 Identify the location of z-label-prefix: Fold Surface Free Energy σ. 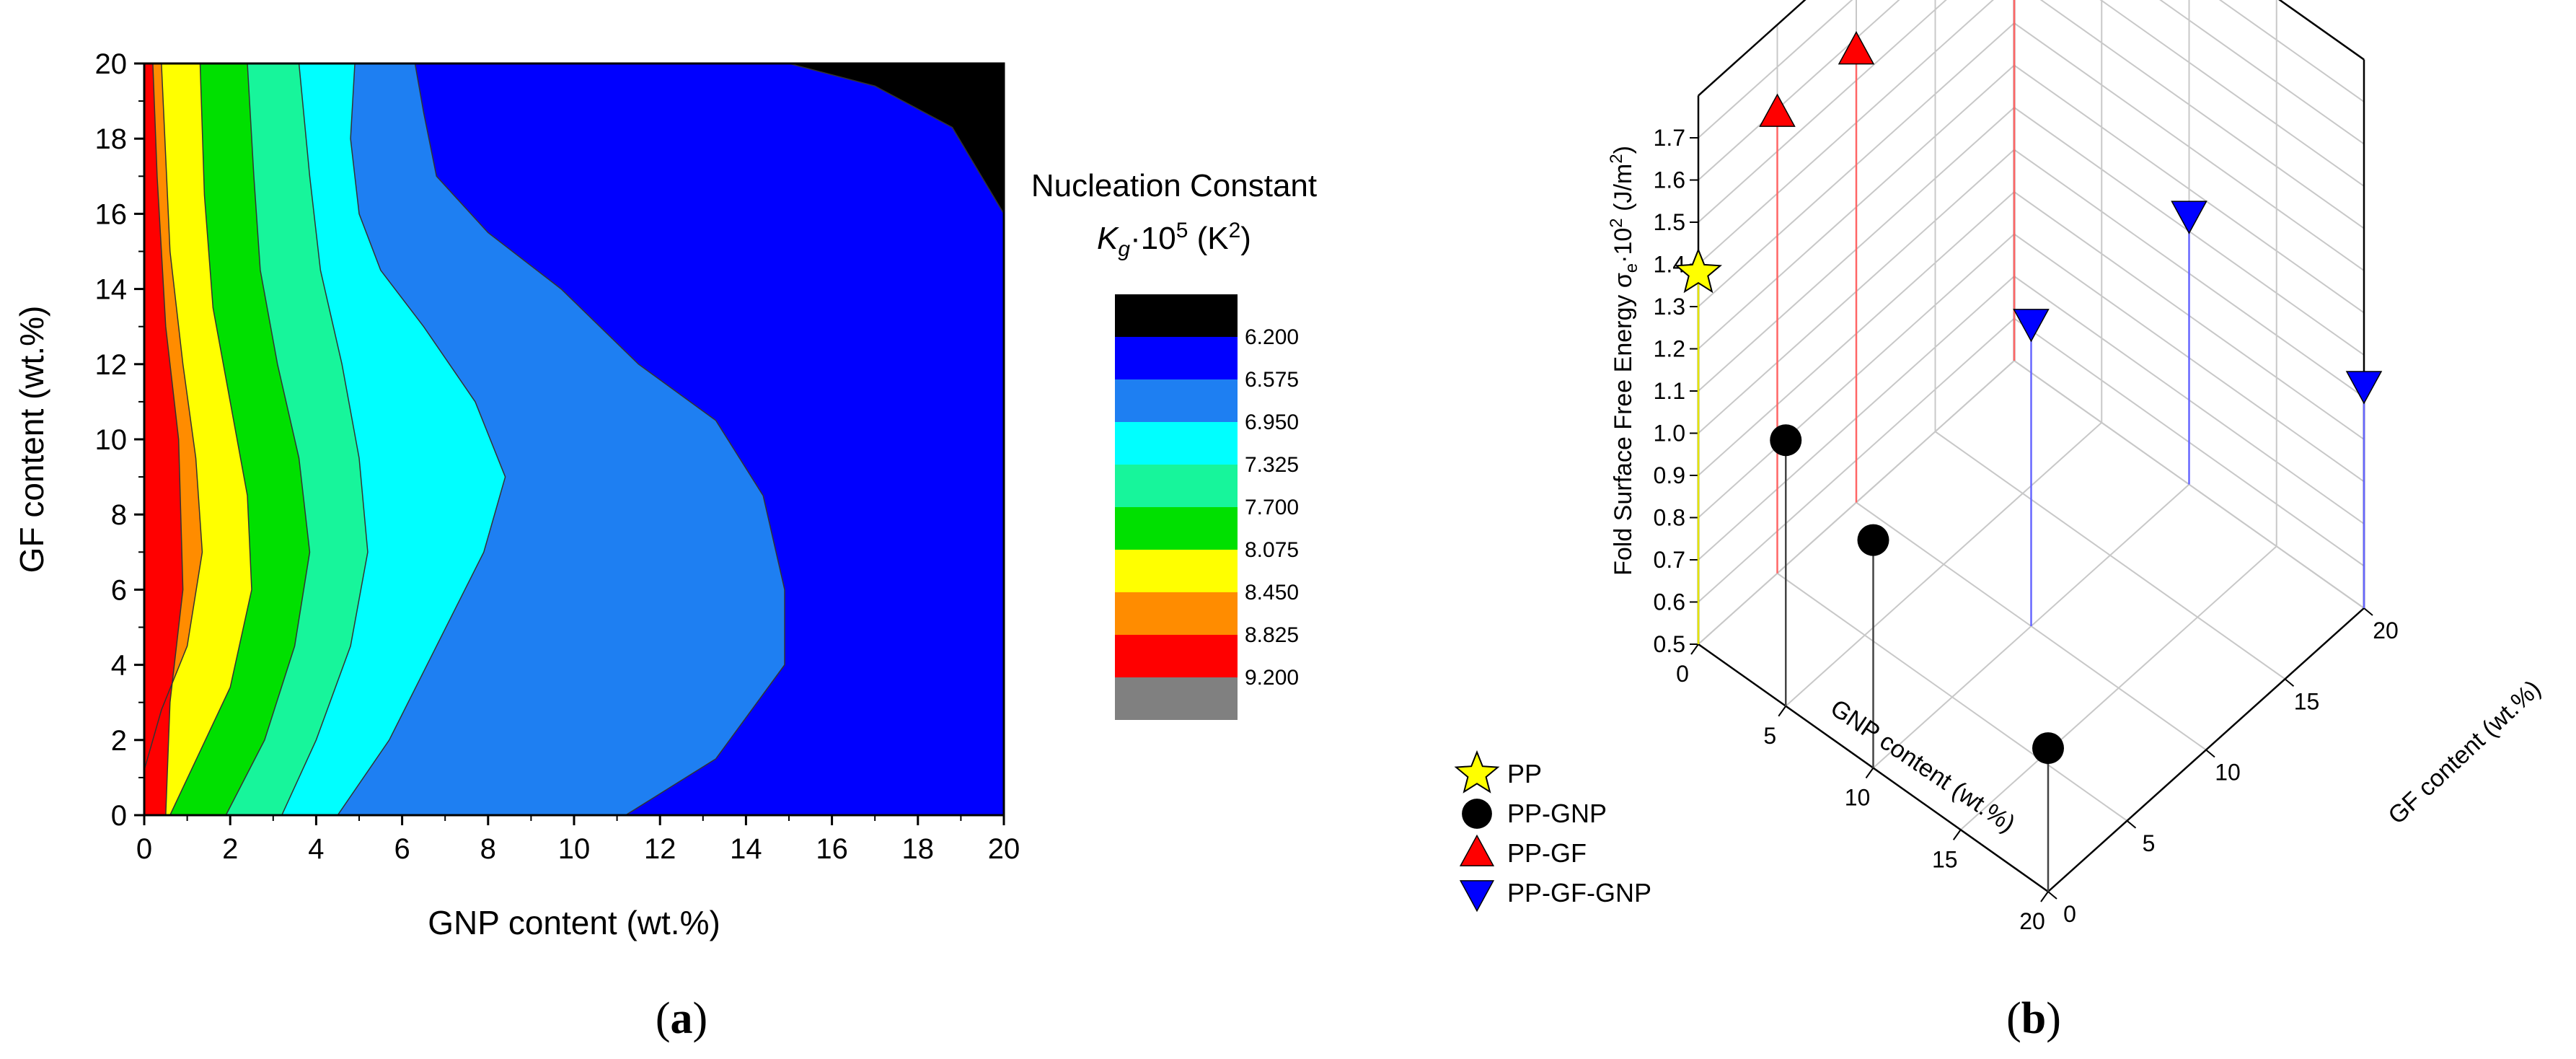
(1623, 424).